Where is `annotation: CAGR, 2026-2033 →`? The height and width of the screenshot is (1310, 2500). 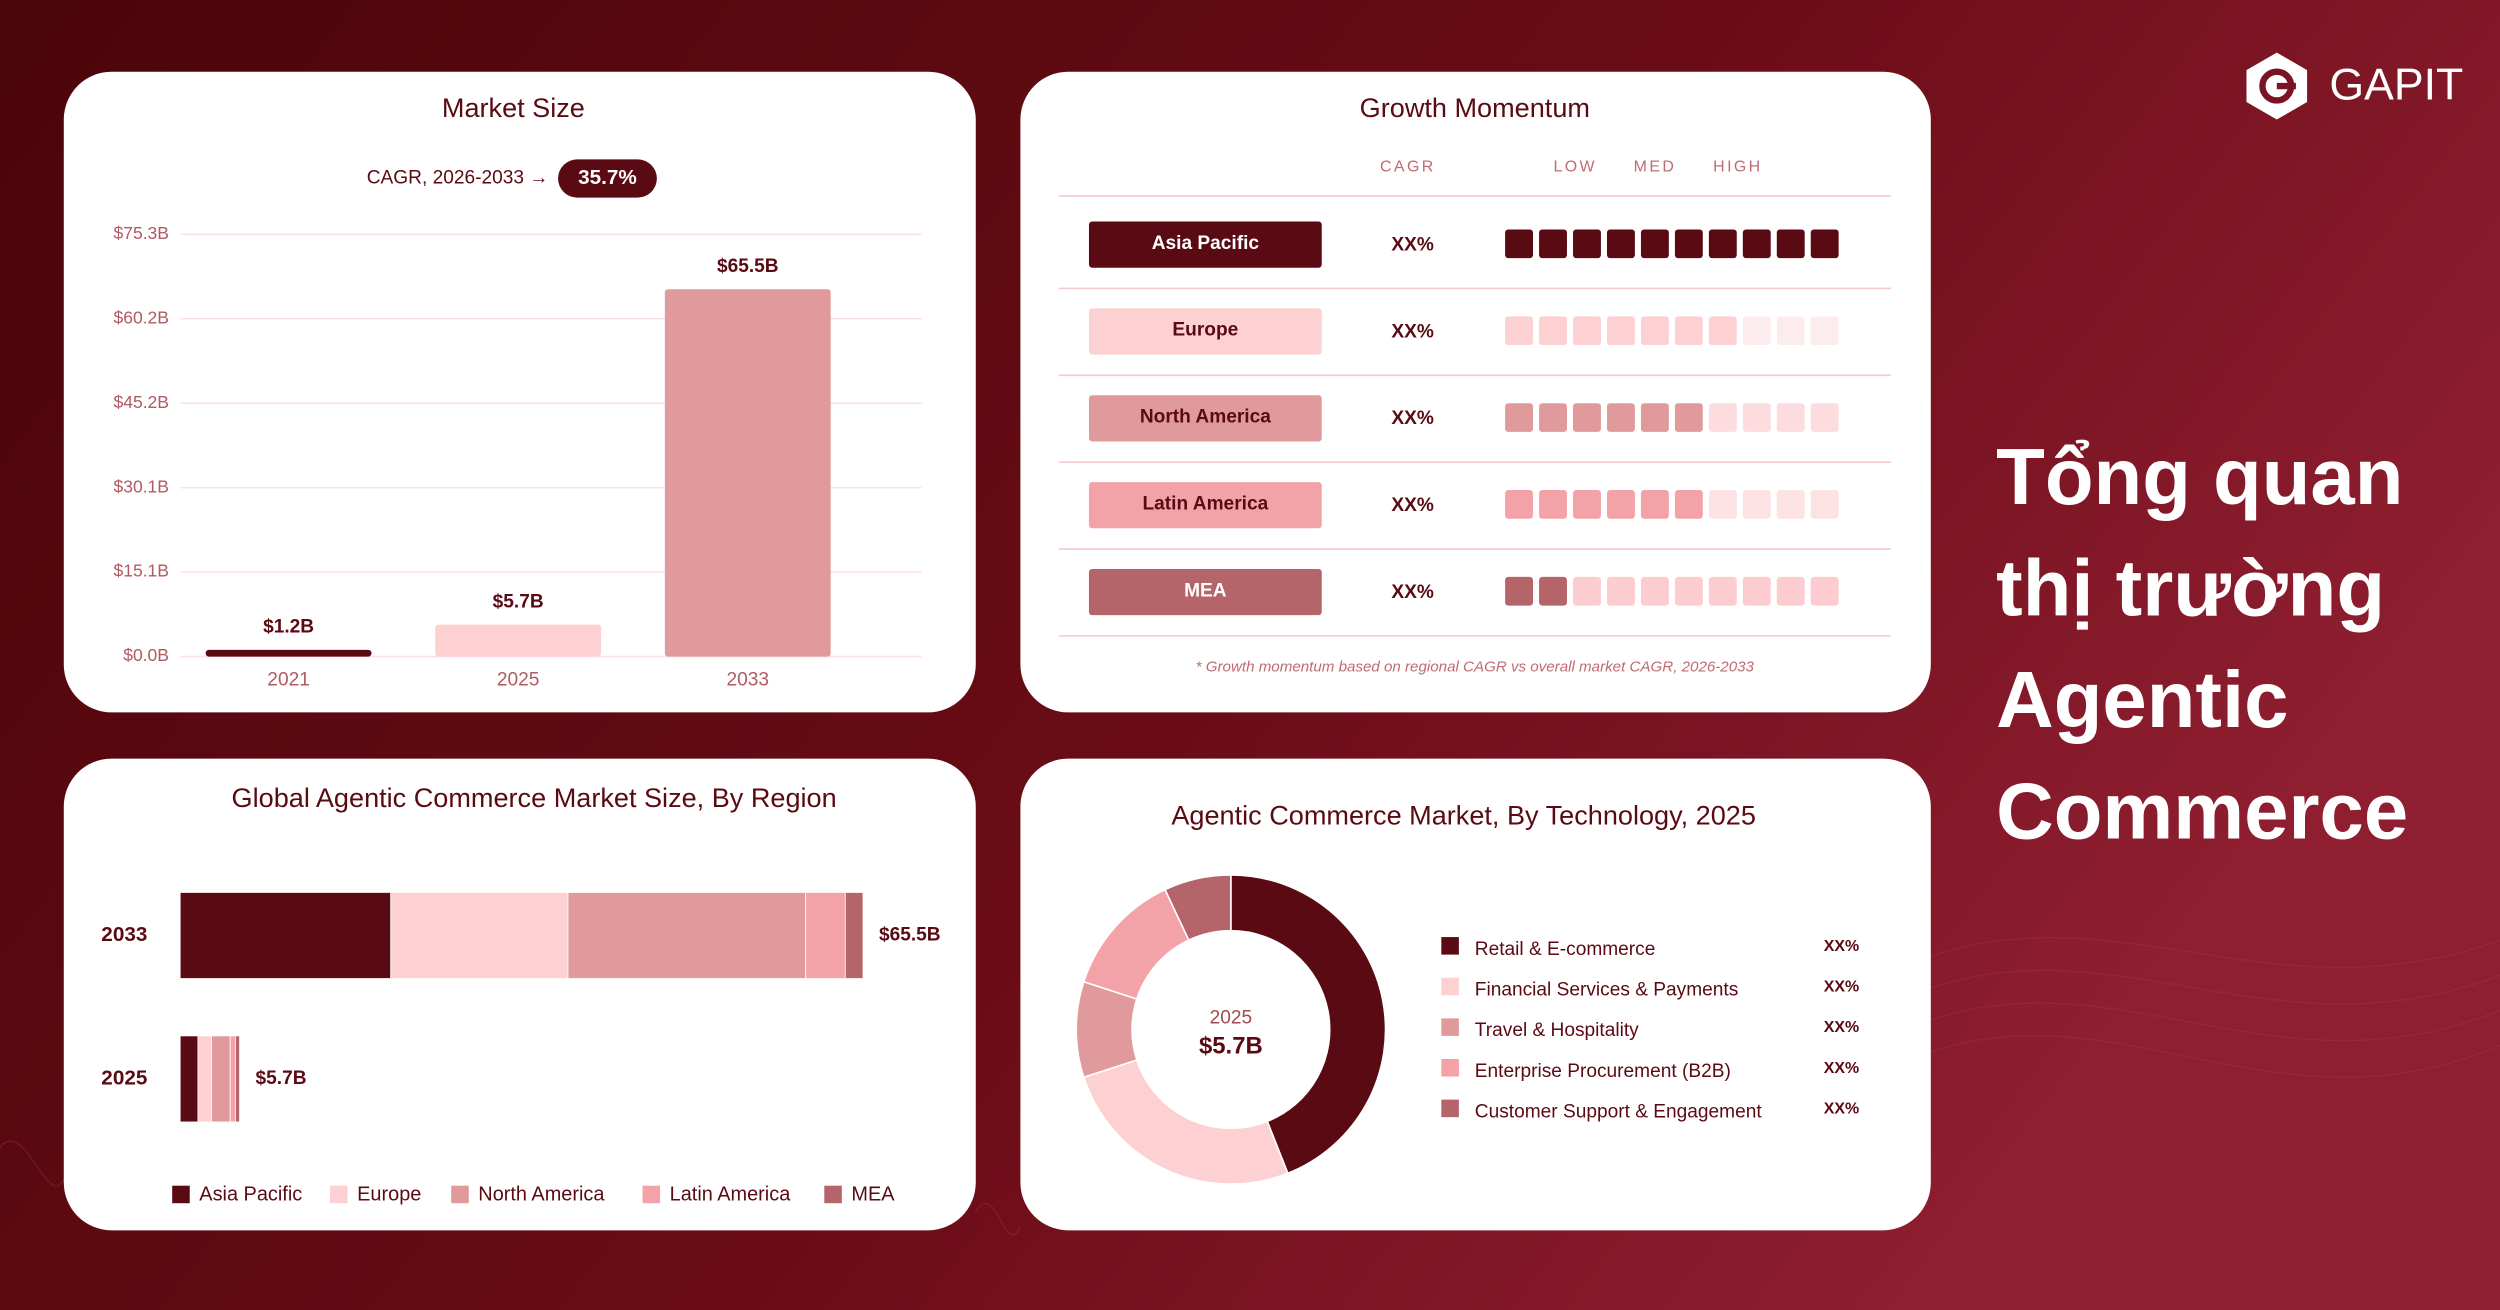 annotation: CAGR, 2026-2033 → is located at coordinates (458, 178).